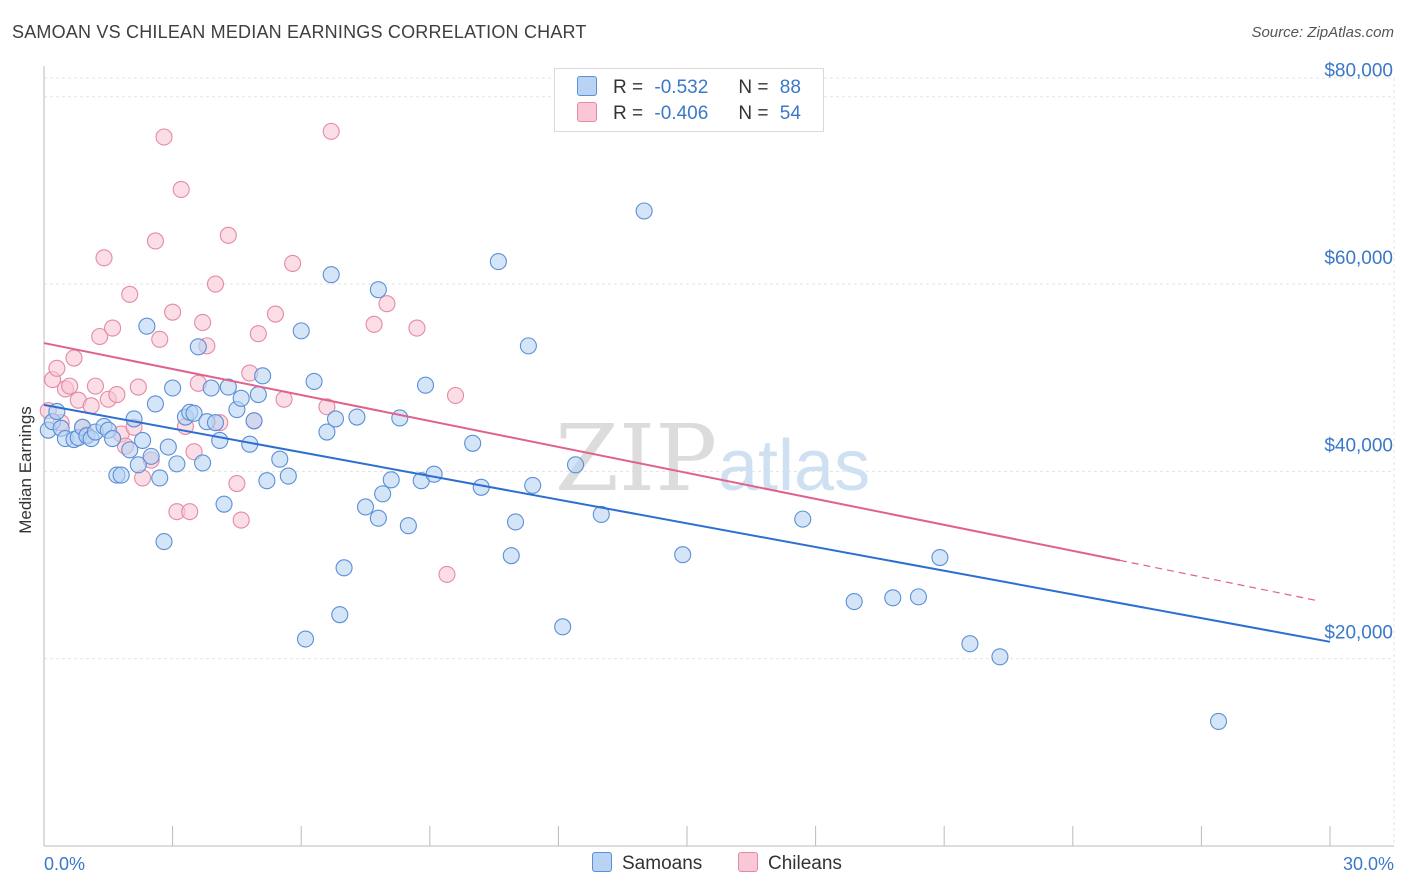 Image resolution: width=1406 pixels, height=892 pixels. Describe the element at coordinates (805, 863) in the screenshot. I see `bottom-chileans-label: Chileans` at that location.